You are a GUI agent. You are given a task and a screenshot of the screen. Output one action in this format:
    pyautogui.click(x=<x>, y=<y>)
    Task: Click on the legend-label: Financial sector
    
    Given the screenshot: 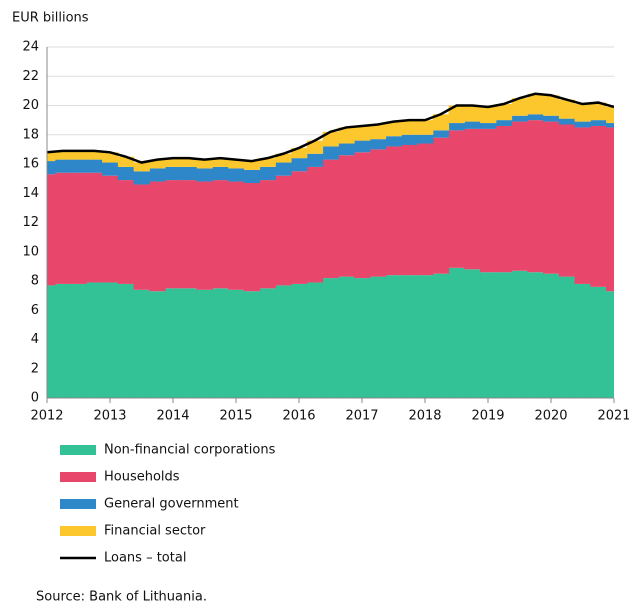 What is the action you would take?
    pyautogui.click(x=155, y=531)
    